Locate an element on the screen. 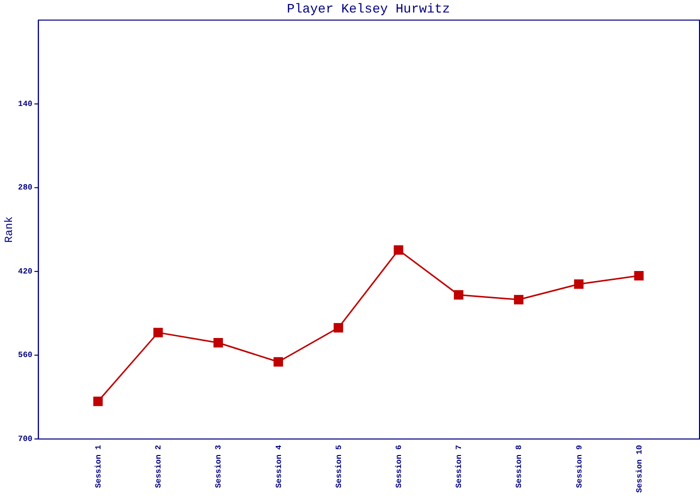 Image resolution: width=700 pixels, height=500 pixels. chart-title: Player Kelsey Hurwitz is located at coordinates (368, 9).